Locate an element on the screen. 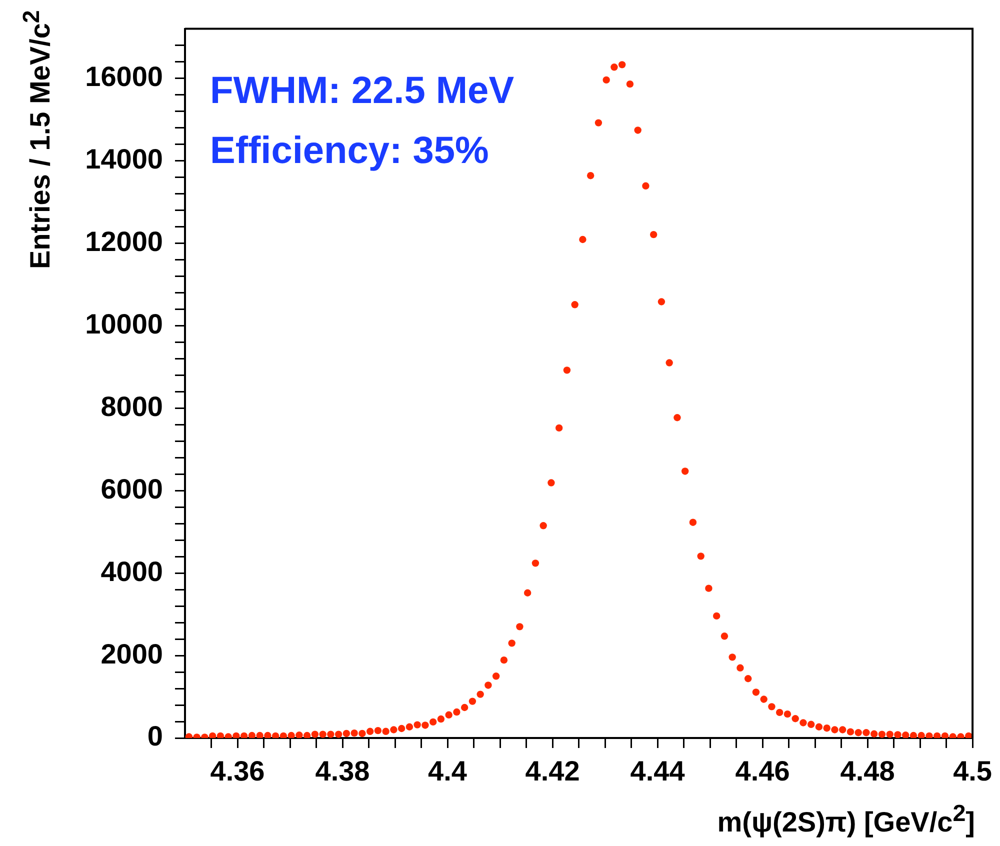 The height and width of the screenshot is (846, 1000). y-tick-label: 14000 is located at coordinates (124, 158).